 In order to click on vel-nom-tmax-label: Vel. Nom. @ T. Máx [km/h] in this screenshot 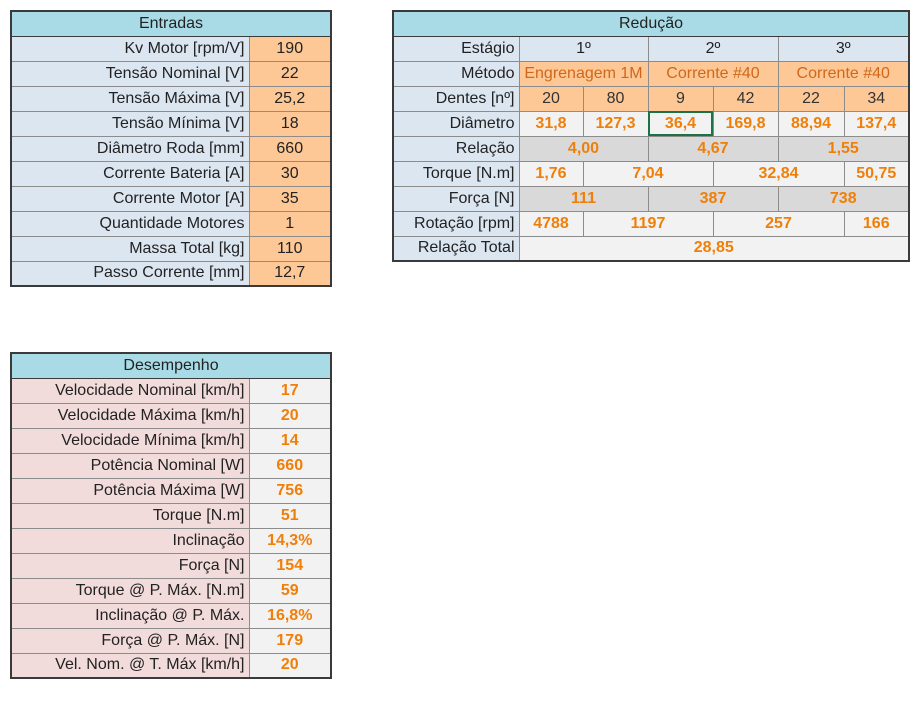, I will do `click(130, 665)`.